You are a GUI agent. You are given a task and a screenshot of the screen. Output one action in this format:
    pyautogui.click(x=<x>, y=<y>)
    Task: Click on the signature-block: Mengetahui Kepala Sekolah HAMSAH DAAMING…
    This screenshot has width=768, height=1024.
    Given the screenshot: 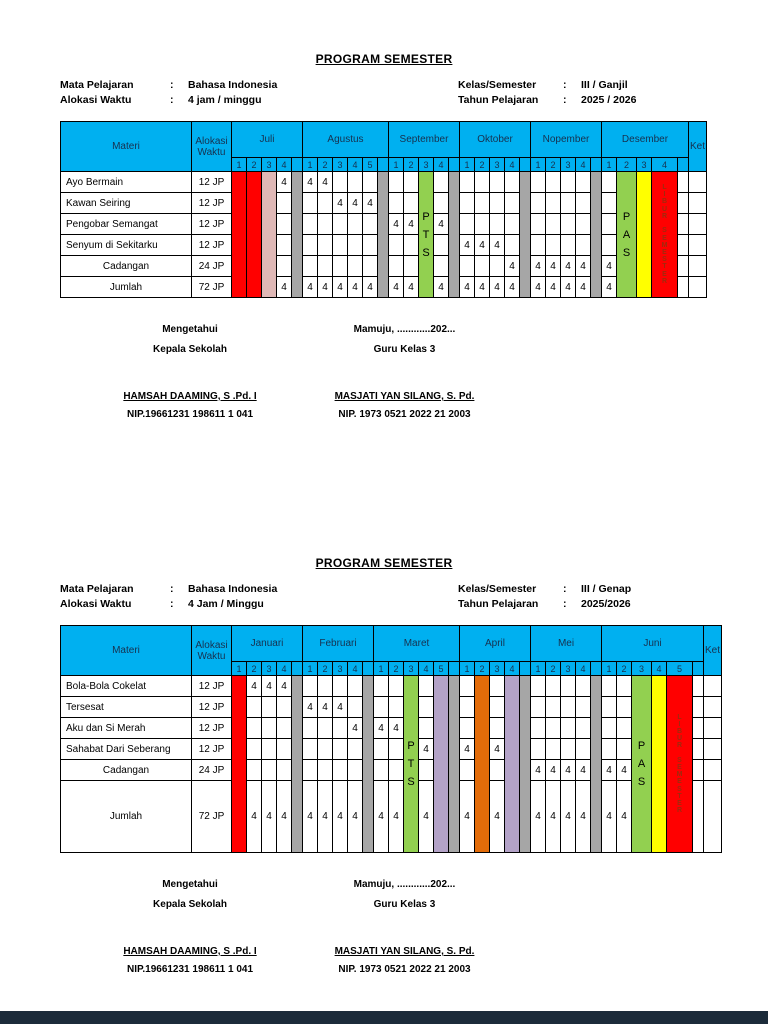 What is the action you would take?
    pyautogui.click(x=426, y=926)
    